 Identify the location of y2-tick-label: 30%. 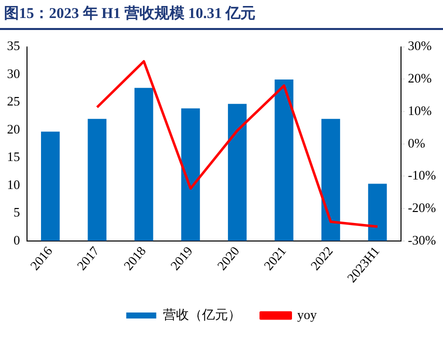
(420, 46).